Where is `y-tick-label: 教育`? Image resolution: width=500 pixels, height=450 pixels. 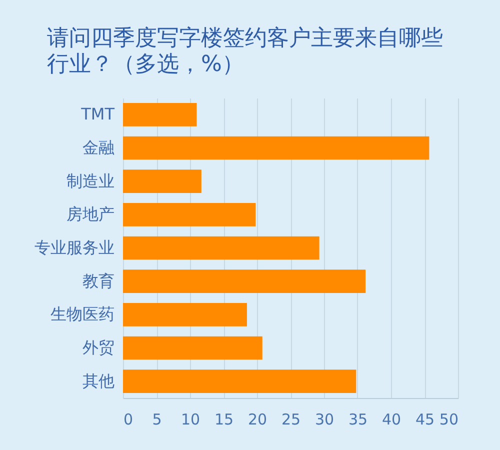 y-tick-label: 教育 is located at coordinates (98, 280).